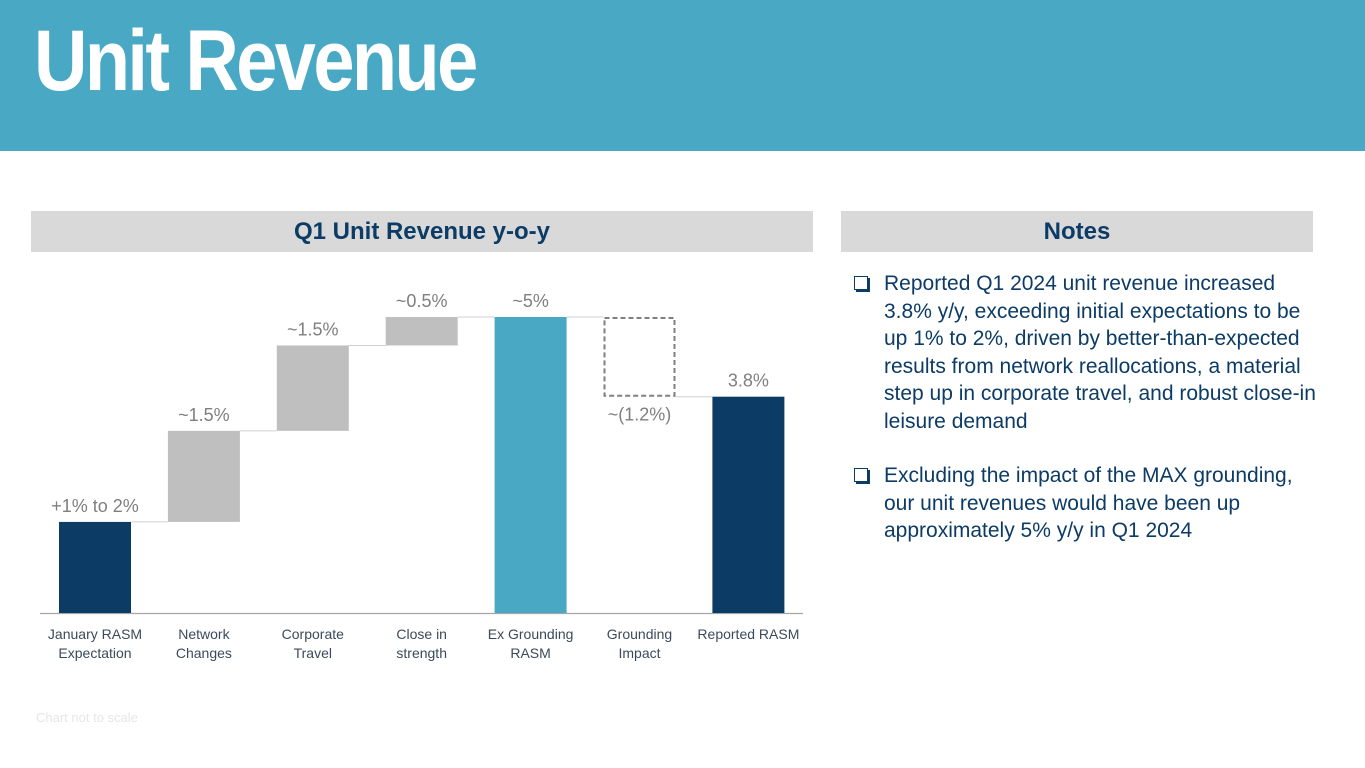 The width and height of the screenshot is (1365, 768). What do you see at coordinates (421, 634) in the screenshot?
I see `category-label: Close in` at bounding box center [421, 634].